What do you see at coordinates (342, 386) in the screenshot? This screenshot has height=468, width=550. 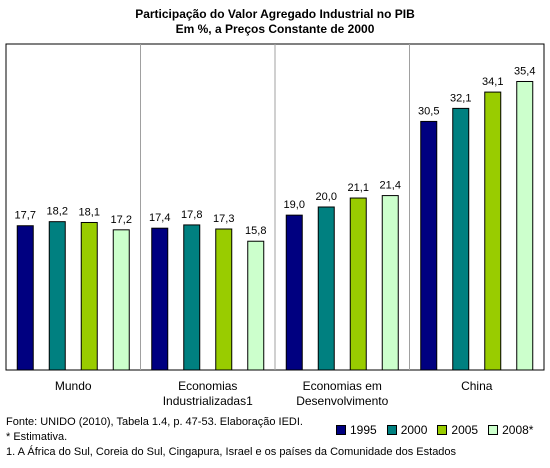 I see `category-label: Economias em` at bounding box center [342, 386].